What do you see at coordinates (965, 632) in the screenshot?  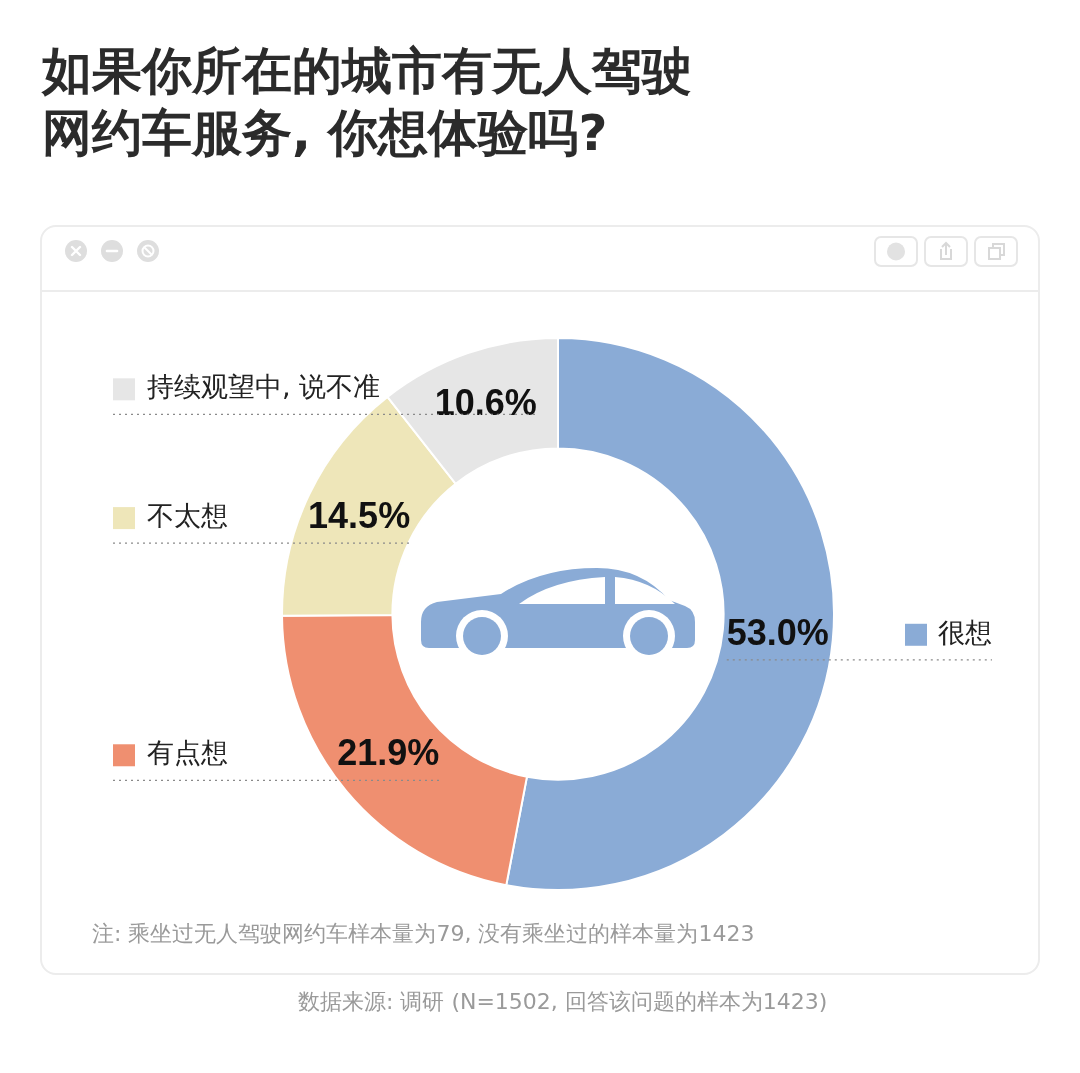 I see `legend-label: 很想` at bounding box center [965, 632].